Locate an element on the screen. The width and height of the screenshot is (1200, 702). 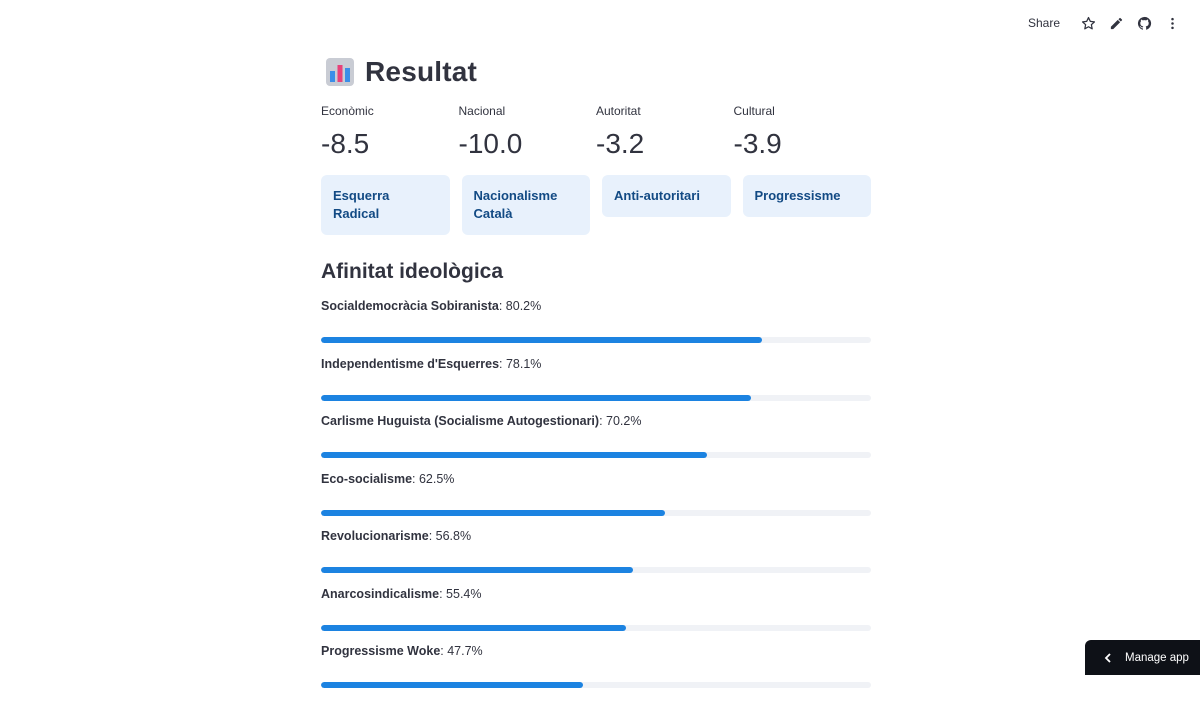
affinity-name: Independentisme d'Esquerres is located at coordinates (410, 364).